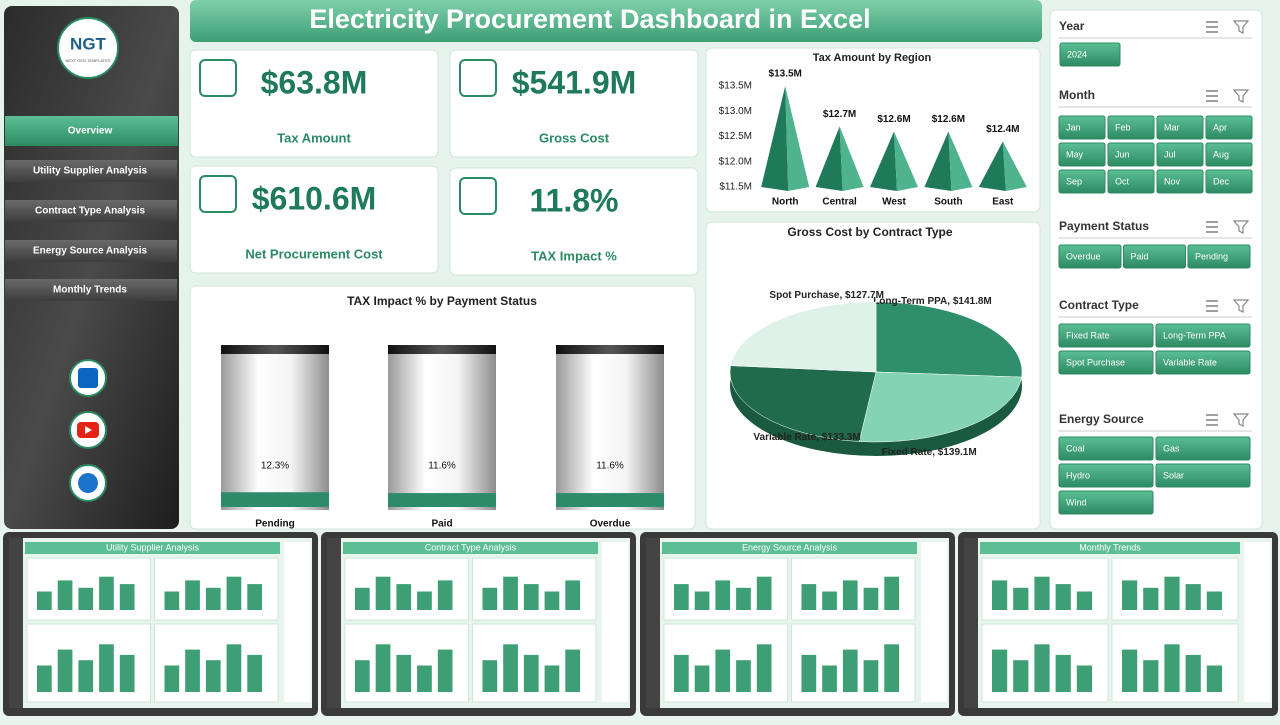 The width and height of the screenshot is (1280, 725). Describe the element at coordinates (1203, 335) in the screenshot. I see `slicer-button: Long-Term PPA` at that location.